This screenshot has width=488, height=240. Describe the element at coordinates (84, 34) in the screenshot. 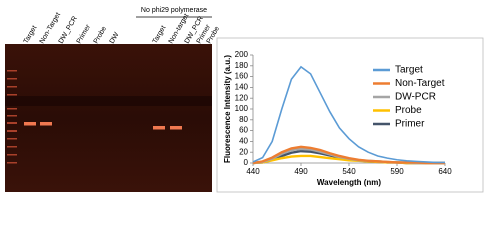

I see `lane-label: Primer` at that location.